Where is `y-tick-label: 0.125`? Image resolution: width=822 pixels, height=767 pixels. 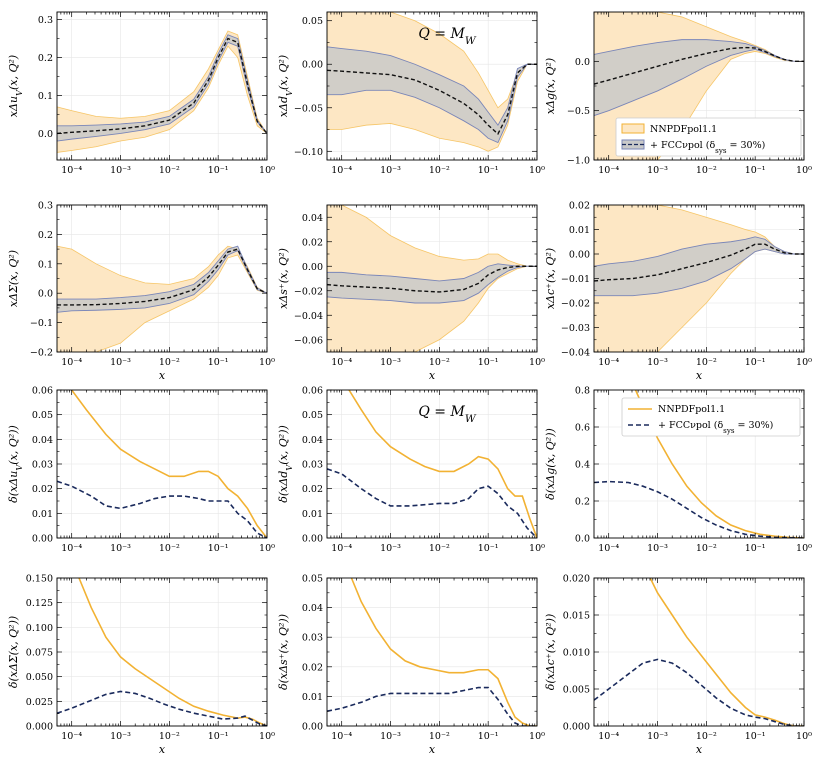
y-tick-label: 0.125 is located at coordinates (39, 603).